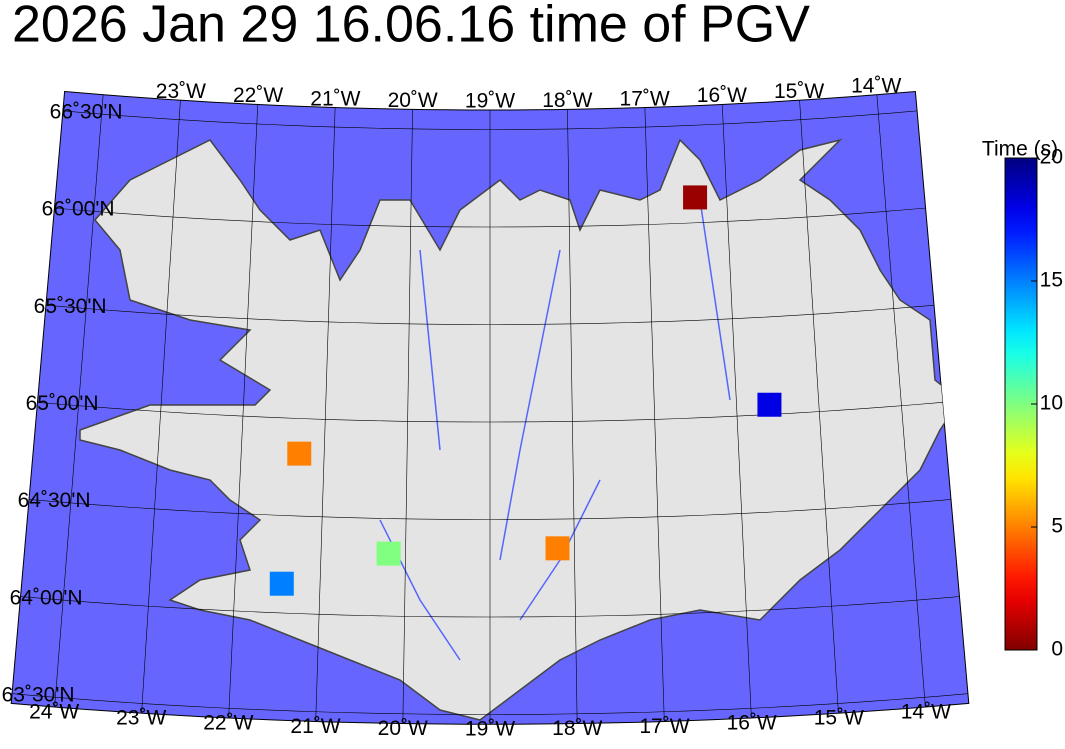  What do you see at coordinates (62, 403) in the screenshot?
I see `lat-label: 65˚00'N` at bounding box center [62, 403].